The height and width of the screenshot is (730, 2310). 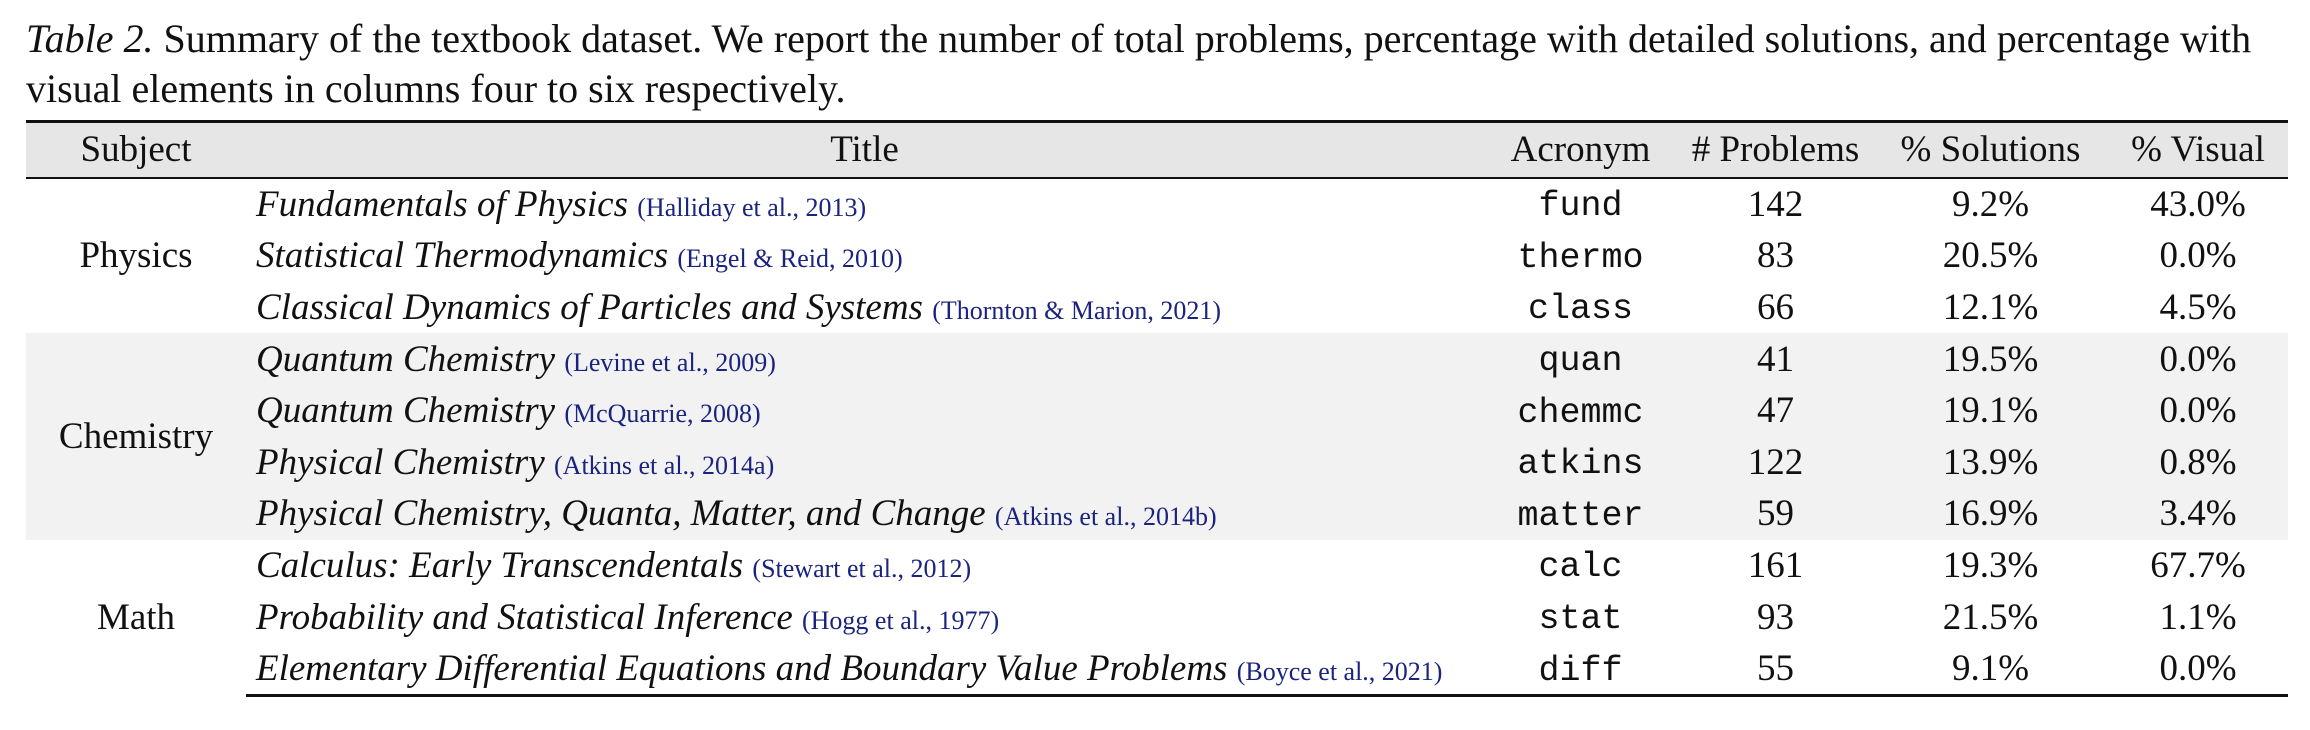 What do you see at coordinates (442, 204) in the screenshot?
I see `book-title: Fundamentals of Physics` at bounding box center [442, 204].